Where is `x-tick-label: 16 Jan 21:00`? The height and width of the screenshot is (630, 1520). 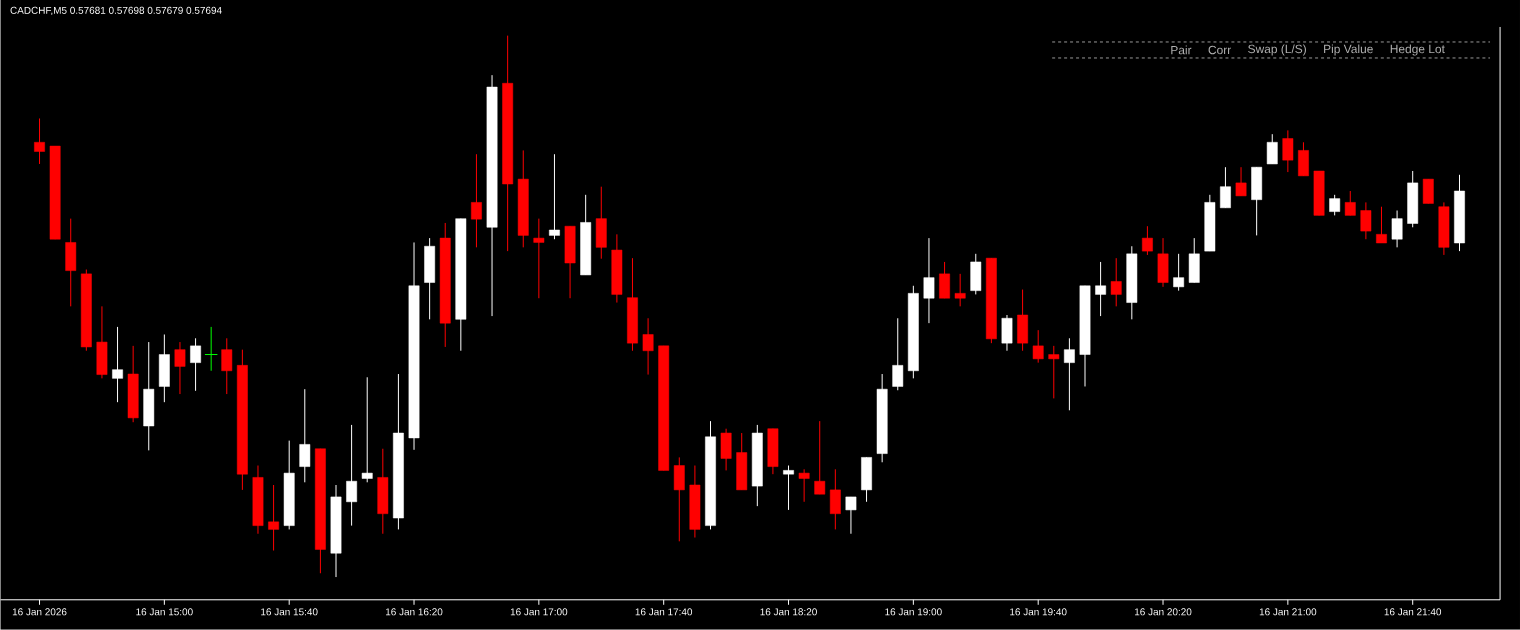 x-tick-label: 16 Jan 21:00 is located at coordinates (1288, 612).